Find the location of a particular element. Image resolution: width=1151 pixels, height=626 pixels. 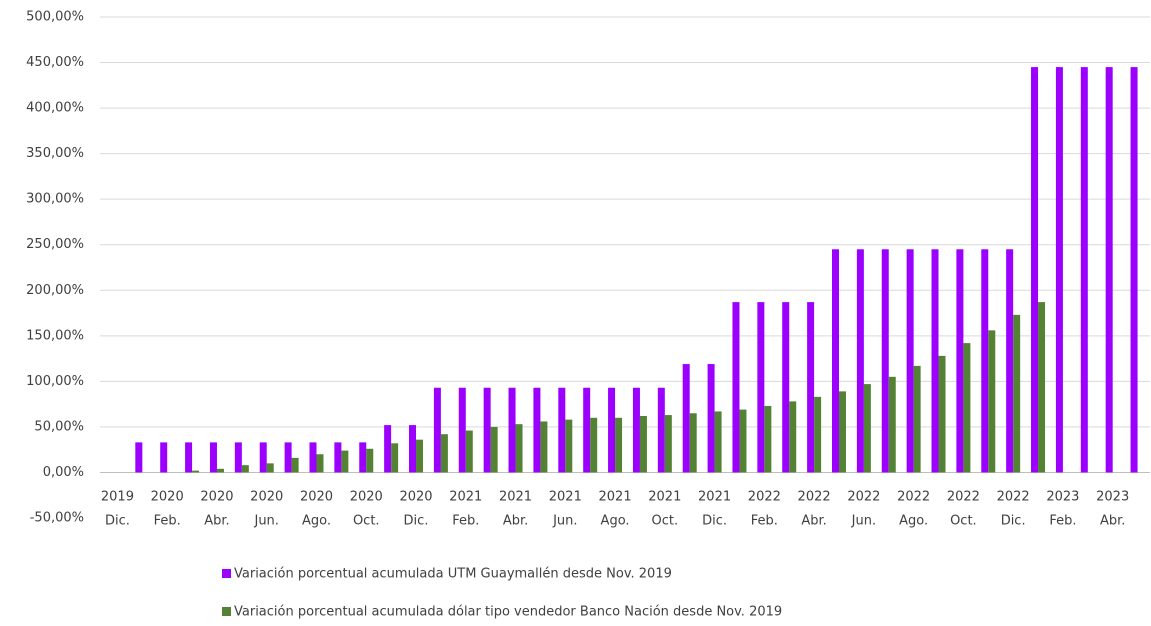

y-tick-label: 400,00% is located at coordinates (55, 108).